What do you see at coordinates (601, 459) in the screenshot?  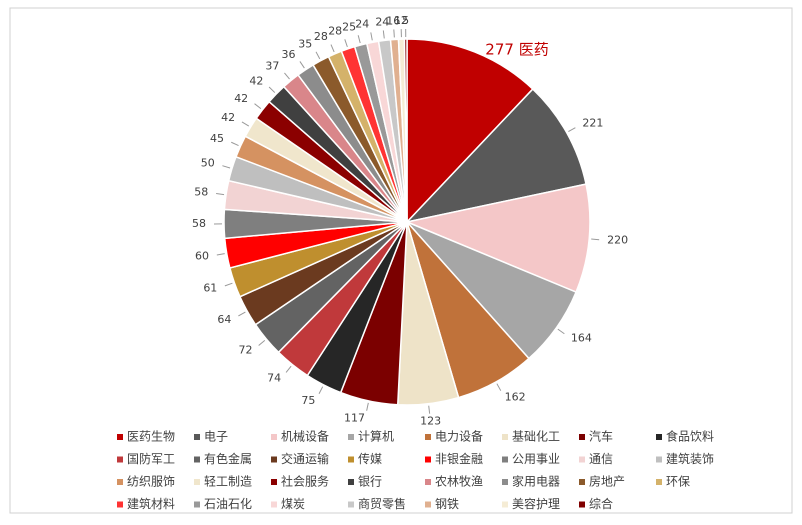 I see `legend-label: 通信` at bounding box center [601, 459].